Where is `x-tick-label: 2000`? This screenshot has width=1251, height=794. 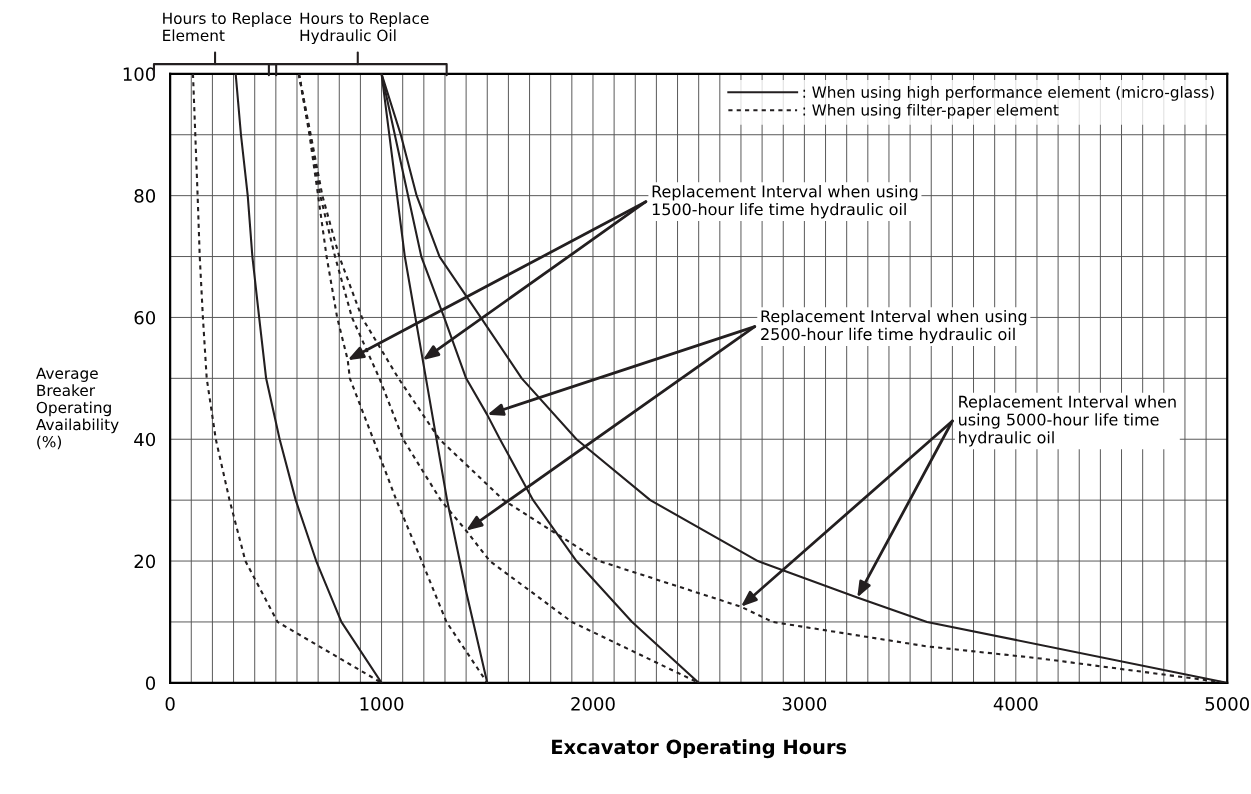
x-tick-label: 2000 is located at coordinates (593, 704).